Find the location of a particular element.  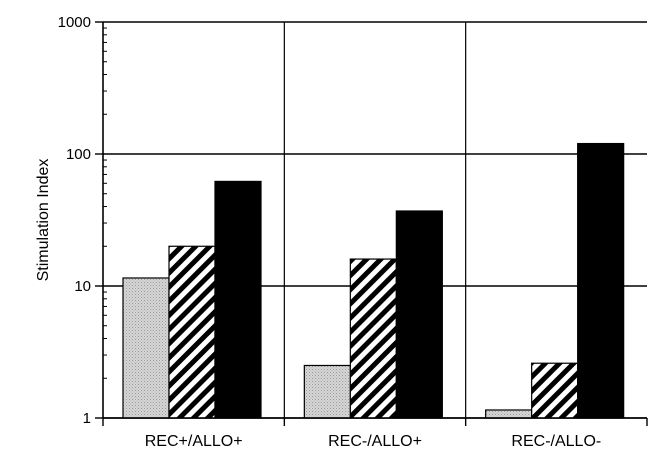

y-tick-label: 10 is located at coordinates (82, 286).